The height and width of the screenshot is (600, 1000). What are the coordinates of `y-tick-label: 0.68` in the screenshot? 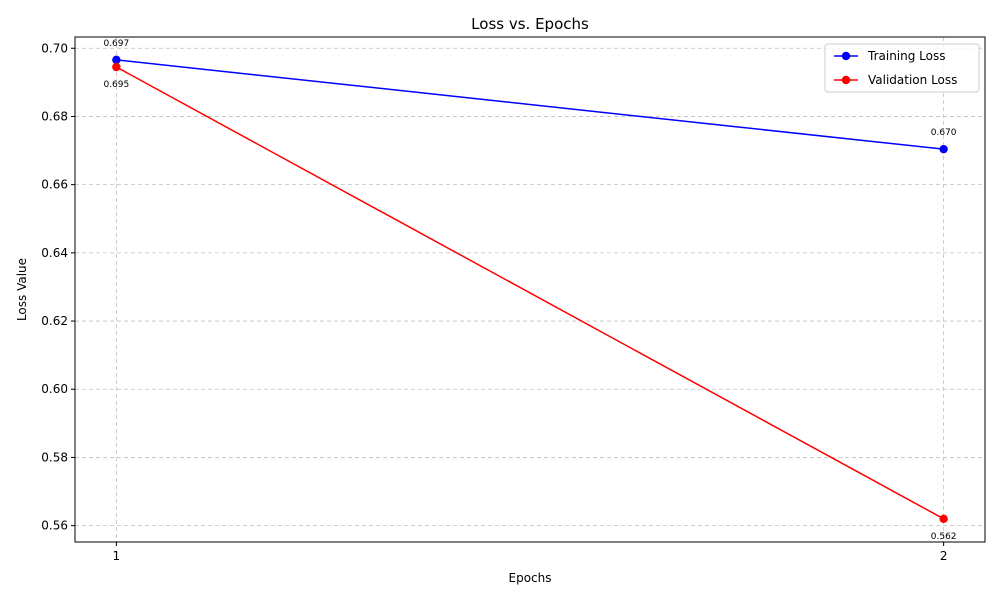 It's located at (54, 116).